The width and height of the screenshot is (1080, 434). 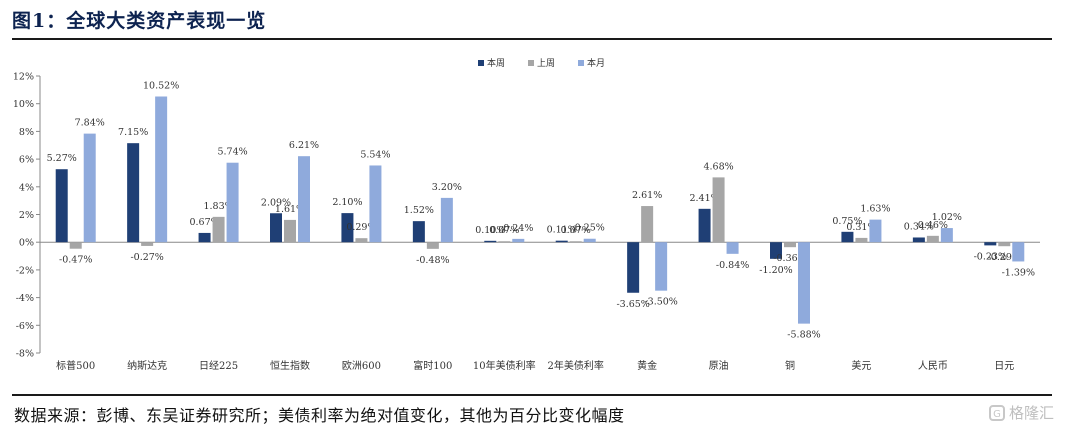 What do you see at coordinates (146, 257) in the screenshot?
I see `data-label: -0.27%` at bounding box center [146, 257].